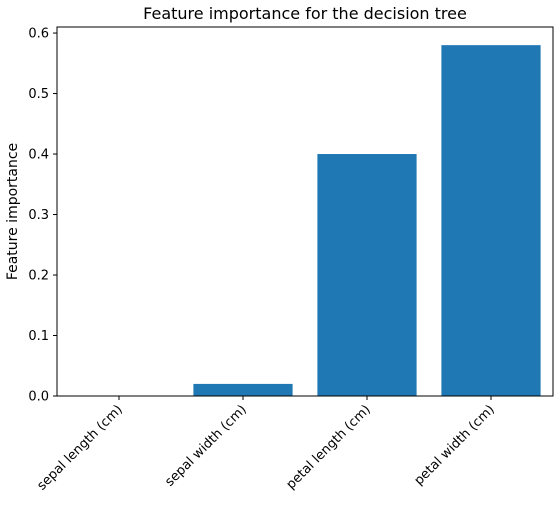  What do you see at coordinates (205, 445) in the screenshot?
I see `x-tick-label: sepal width (cm)` at bounding box center [205, 445].